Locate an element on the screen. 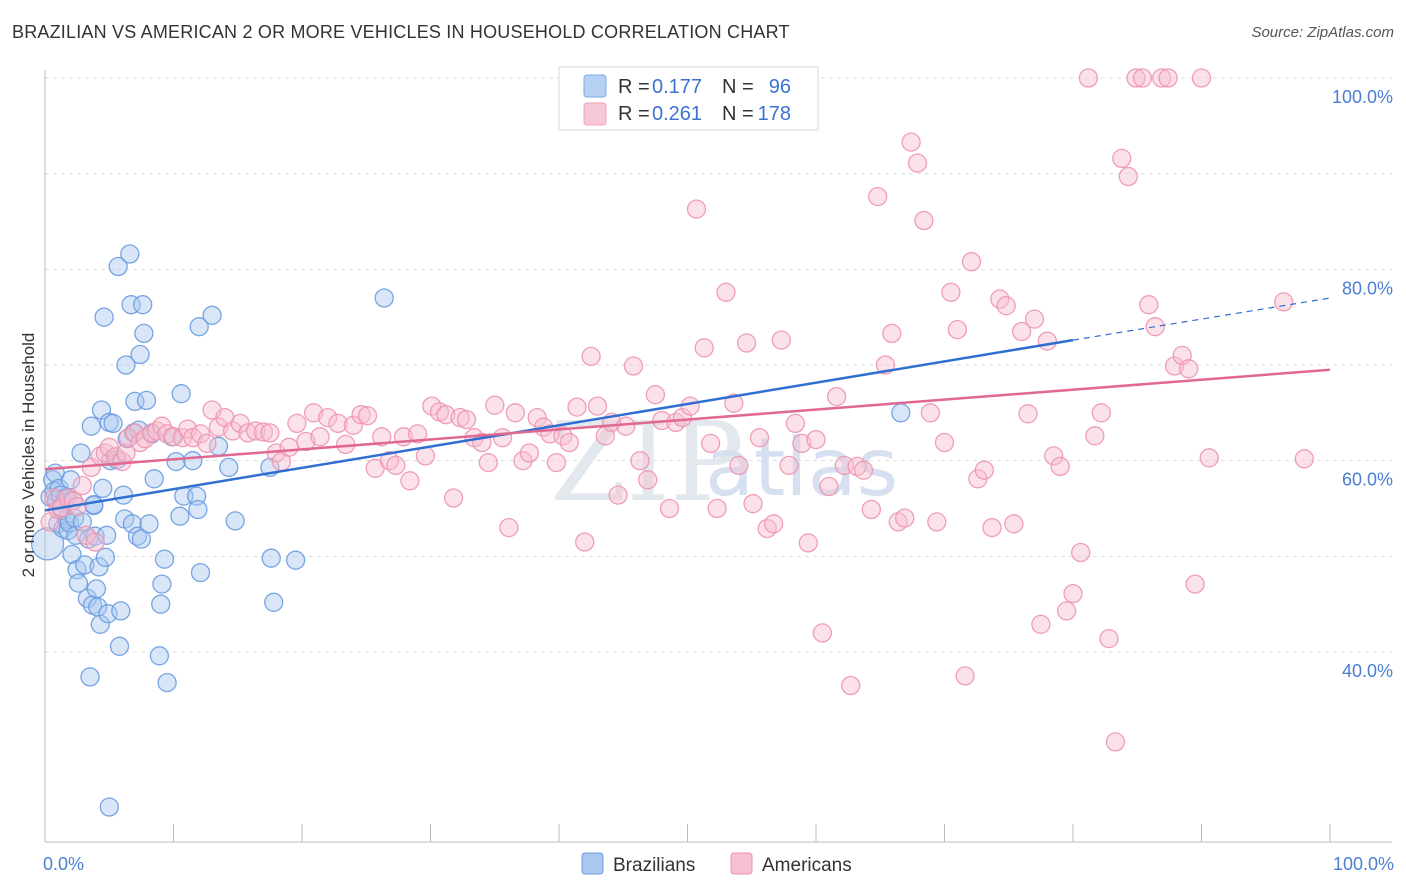  legend-n-label-1: N = is located at coordinates (738, 87).